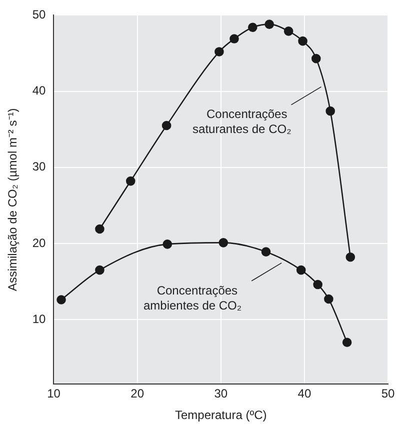 This screenshot has width=398, height=429. Describe the element at coordinates (137, 393) in the screenshot. I see `x-tick-label: 20` at that location.